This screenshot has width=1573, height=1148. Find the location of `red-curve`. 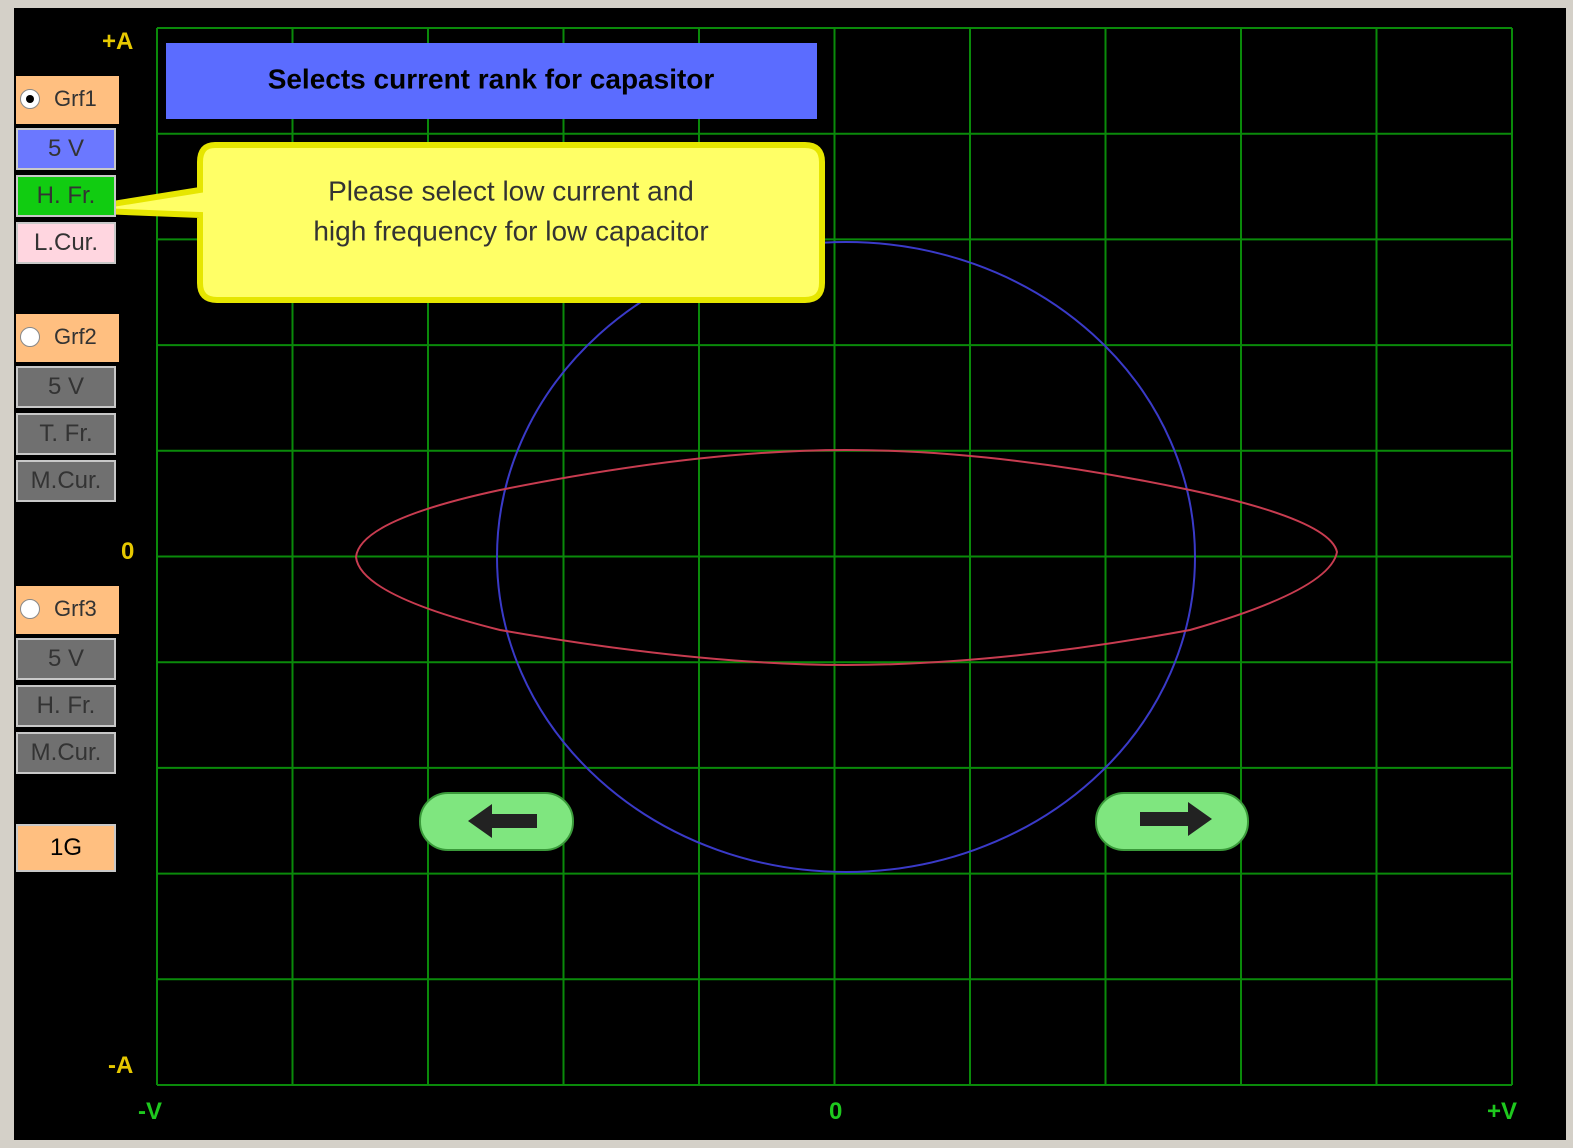

red-curve is located at coordinates (846, 557).